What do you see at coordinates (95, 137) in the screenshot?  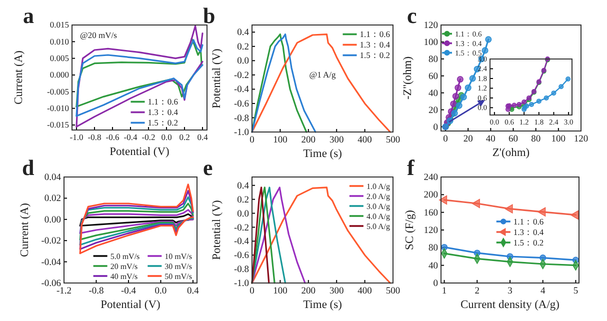 I see `x-tick-label: -0.8` at bounding box center [95, 137].